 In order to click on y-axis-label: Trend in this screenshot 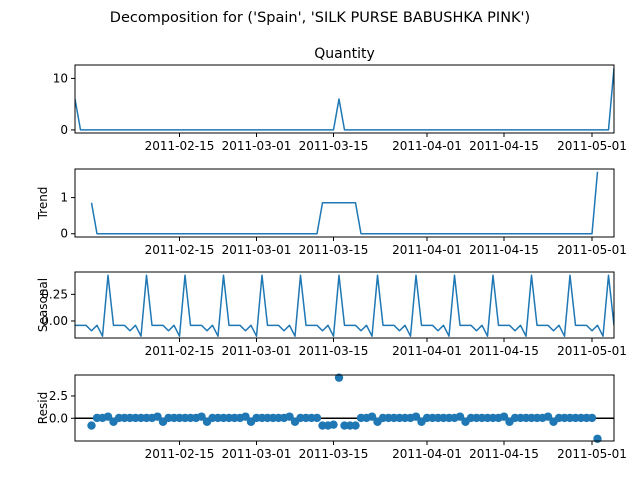, I will do `click(43, 204)`.